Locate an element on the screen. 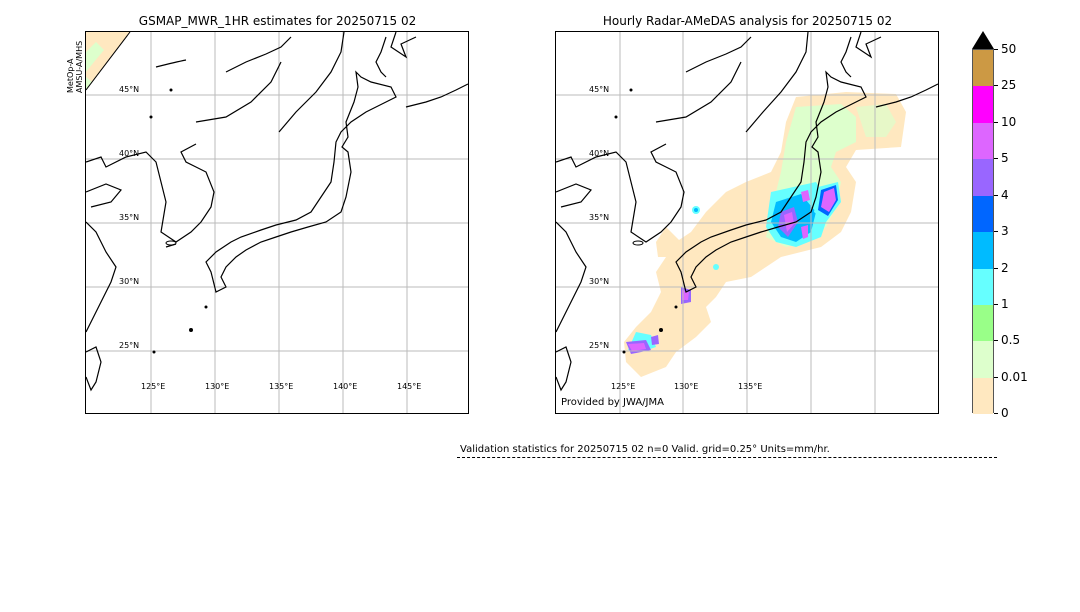 This screenshot has width=1080, height=612. satellite-label: MetOp-A AMSU-A/MHS is located at coordinates (75, 67).